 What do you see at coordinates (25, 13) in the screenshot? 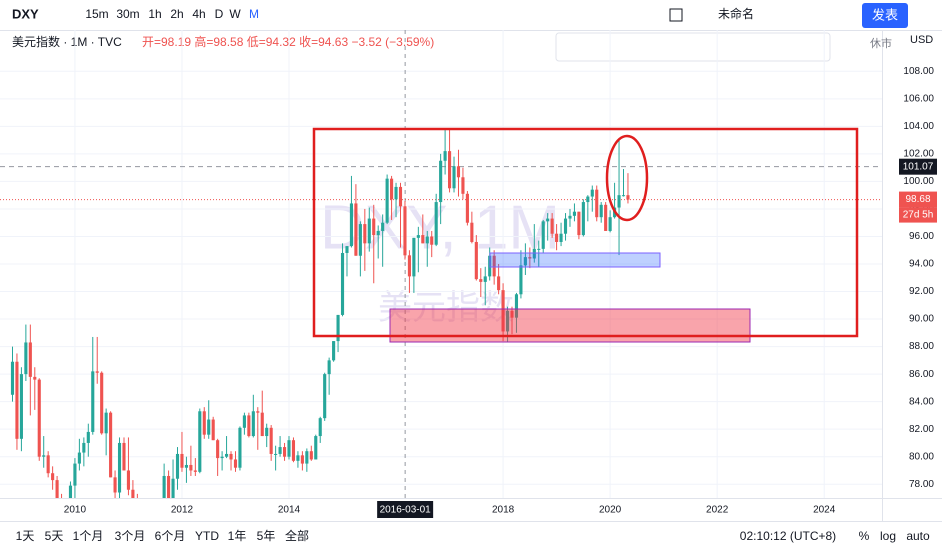
I see `symbol: DXY` at bounding box center [25, 13].